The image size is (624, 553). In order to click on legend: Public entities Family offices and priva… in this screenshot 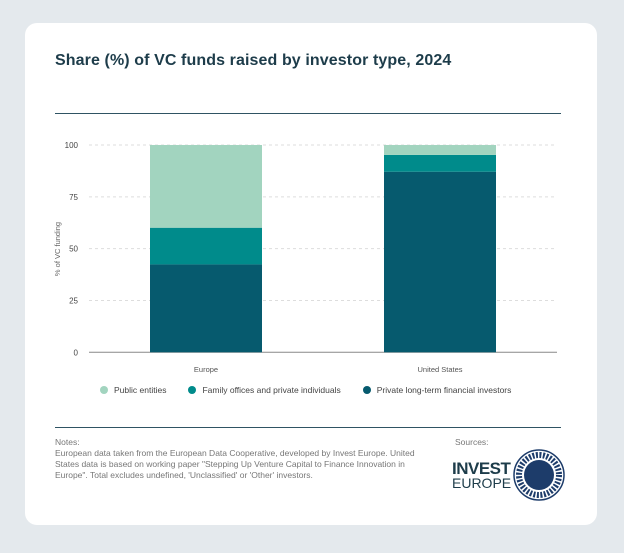, I will do `click(305, 390)`.